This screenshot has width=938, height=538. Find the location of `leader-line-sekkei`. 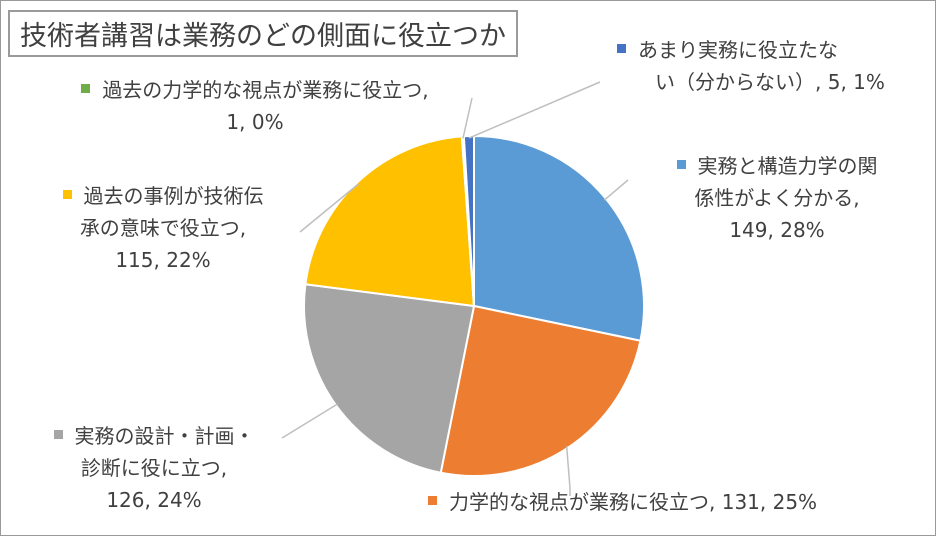

leader-line-sekkei is located at coordinates (309, 421).